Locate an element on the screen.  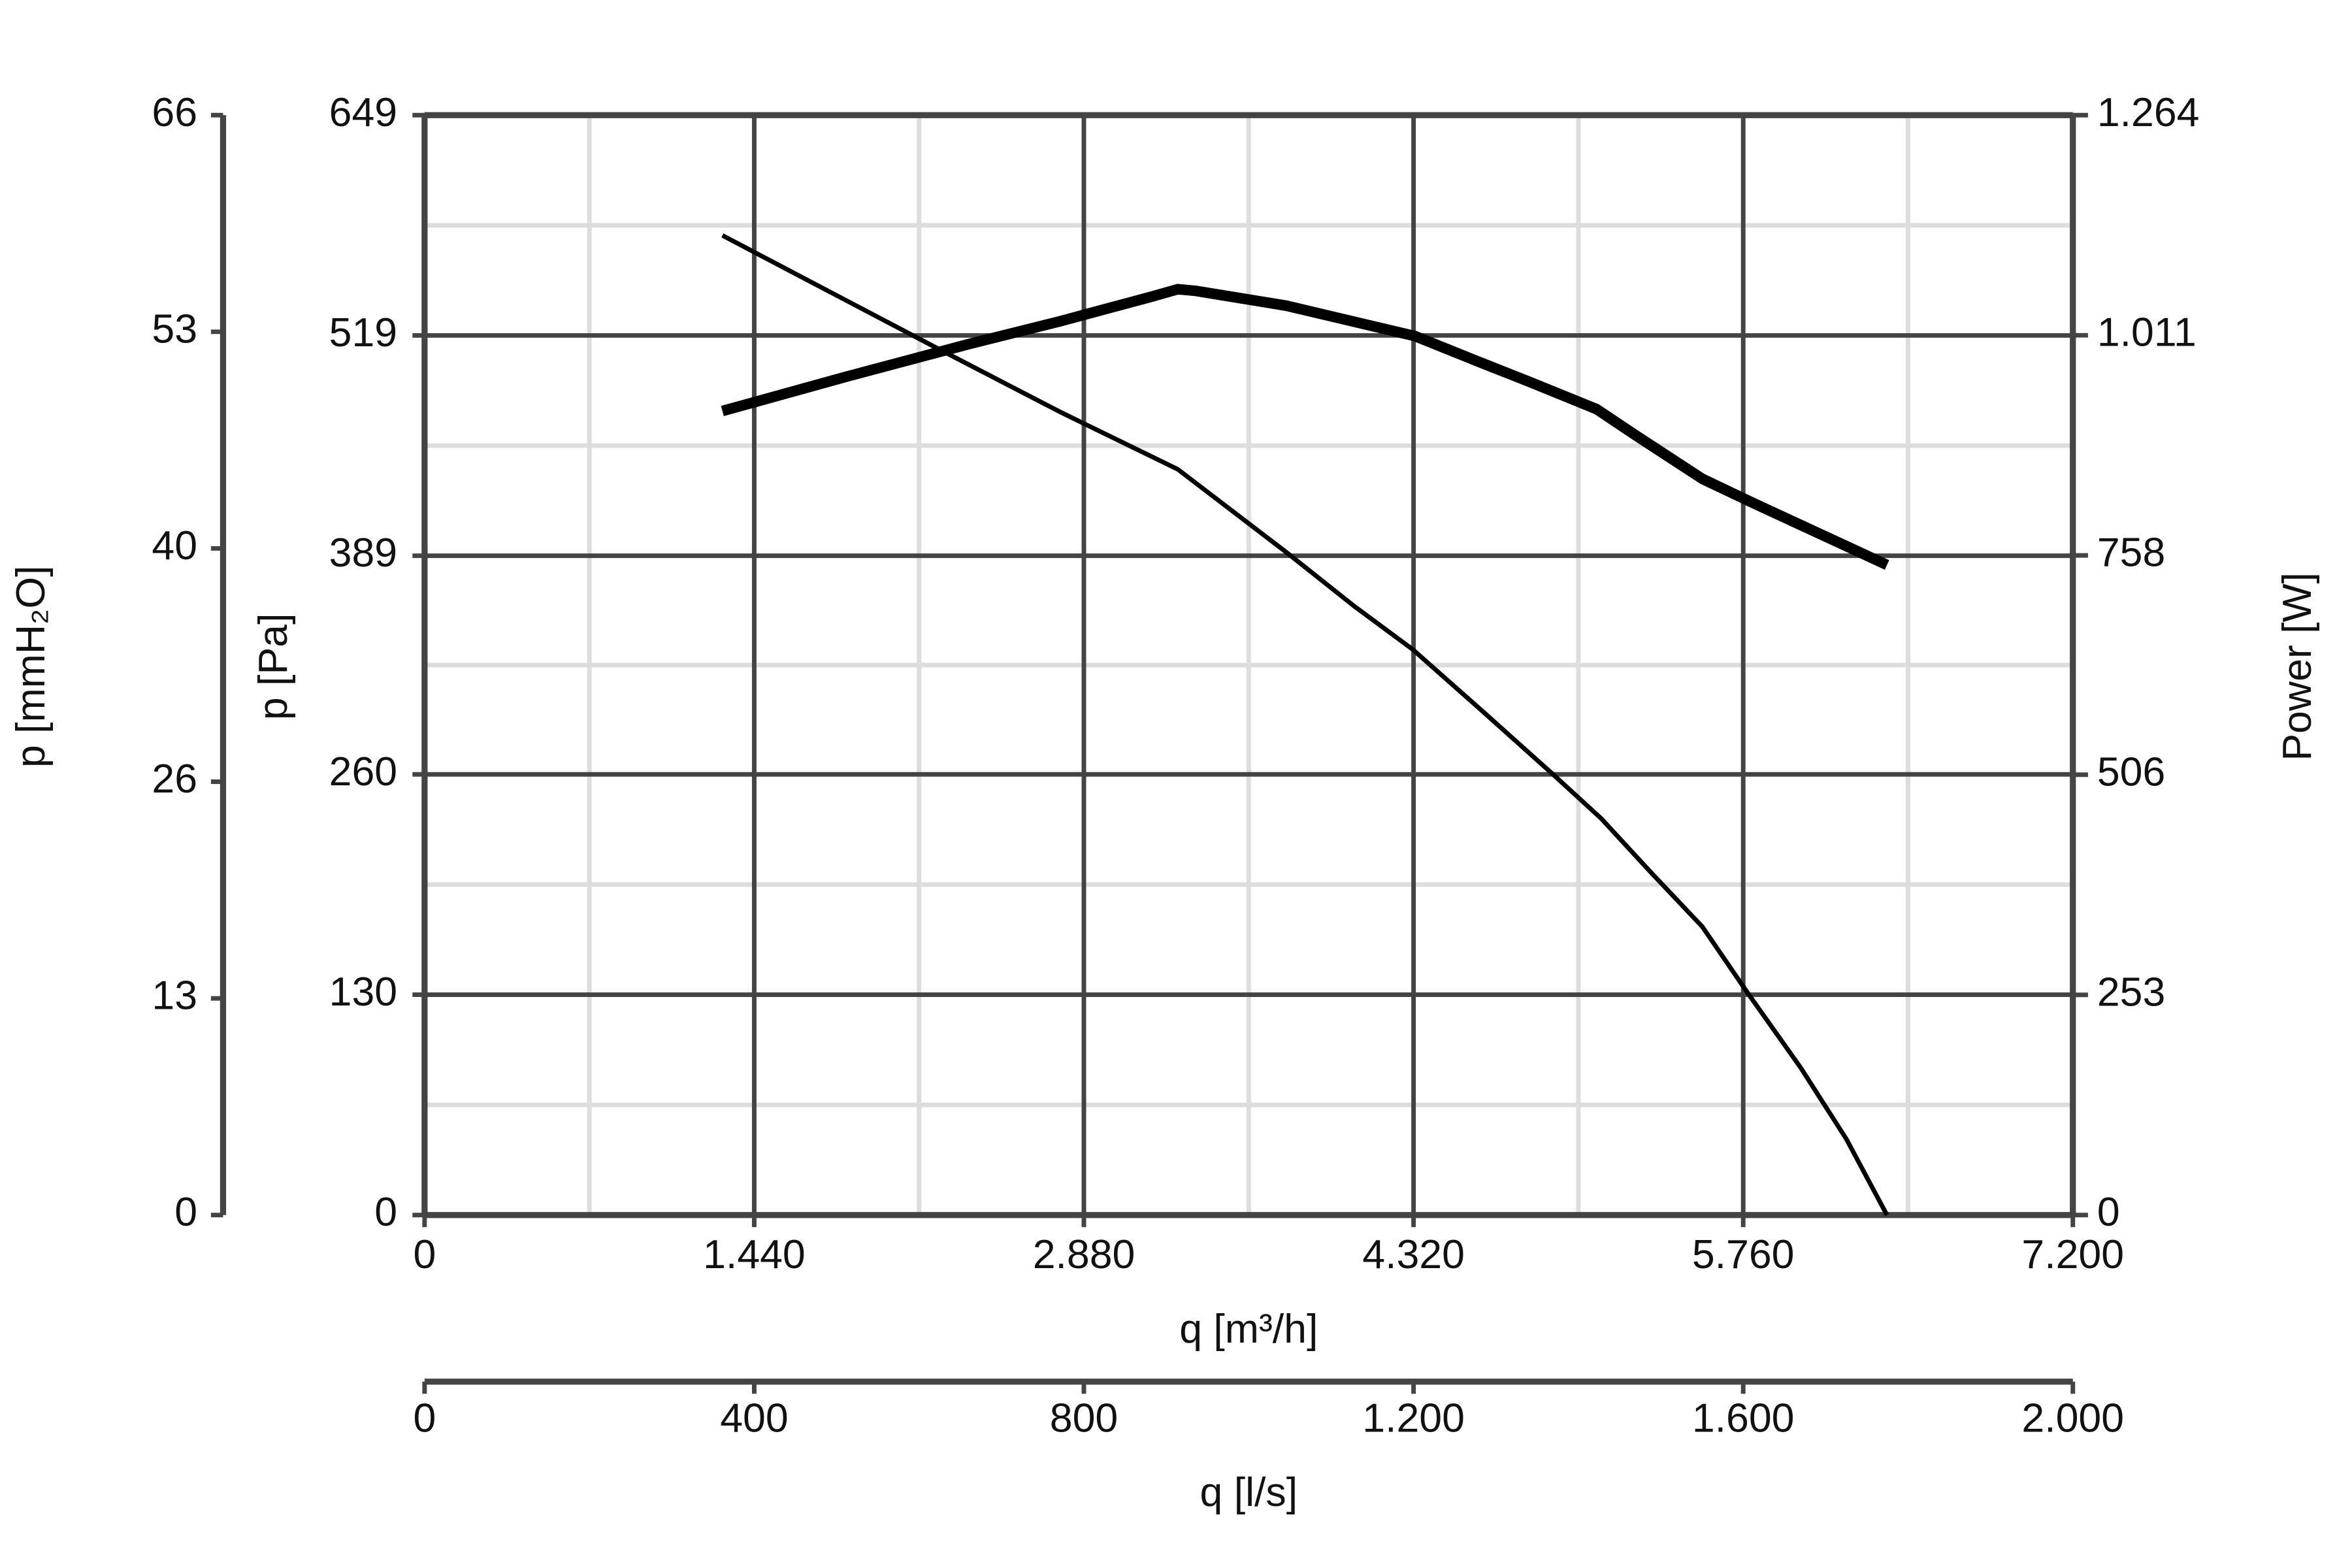
outer-y-tick-label: 0 is located at coordinates (185, 1212).